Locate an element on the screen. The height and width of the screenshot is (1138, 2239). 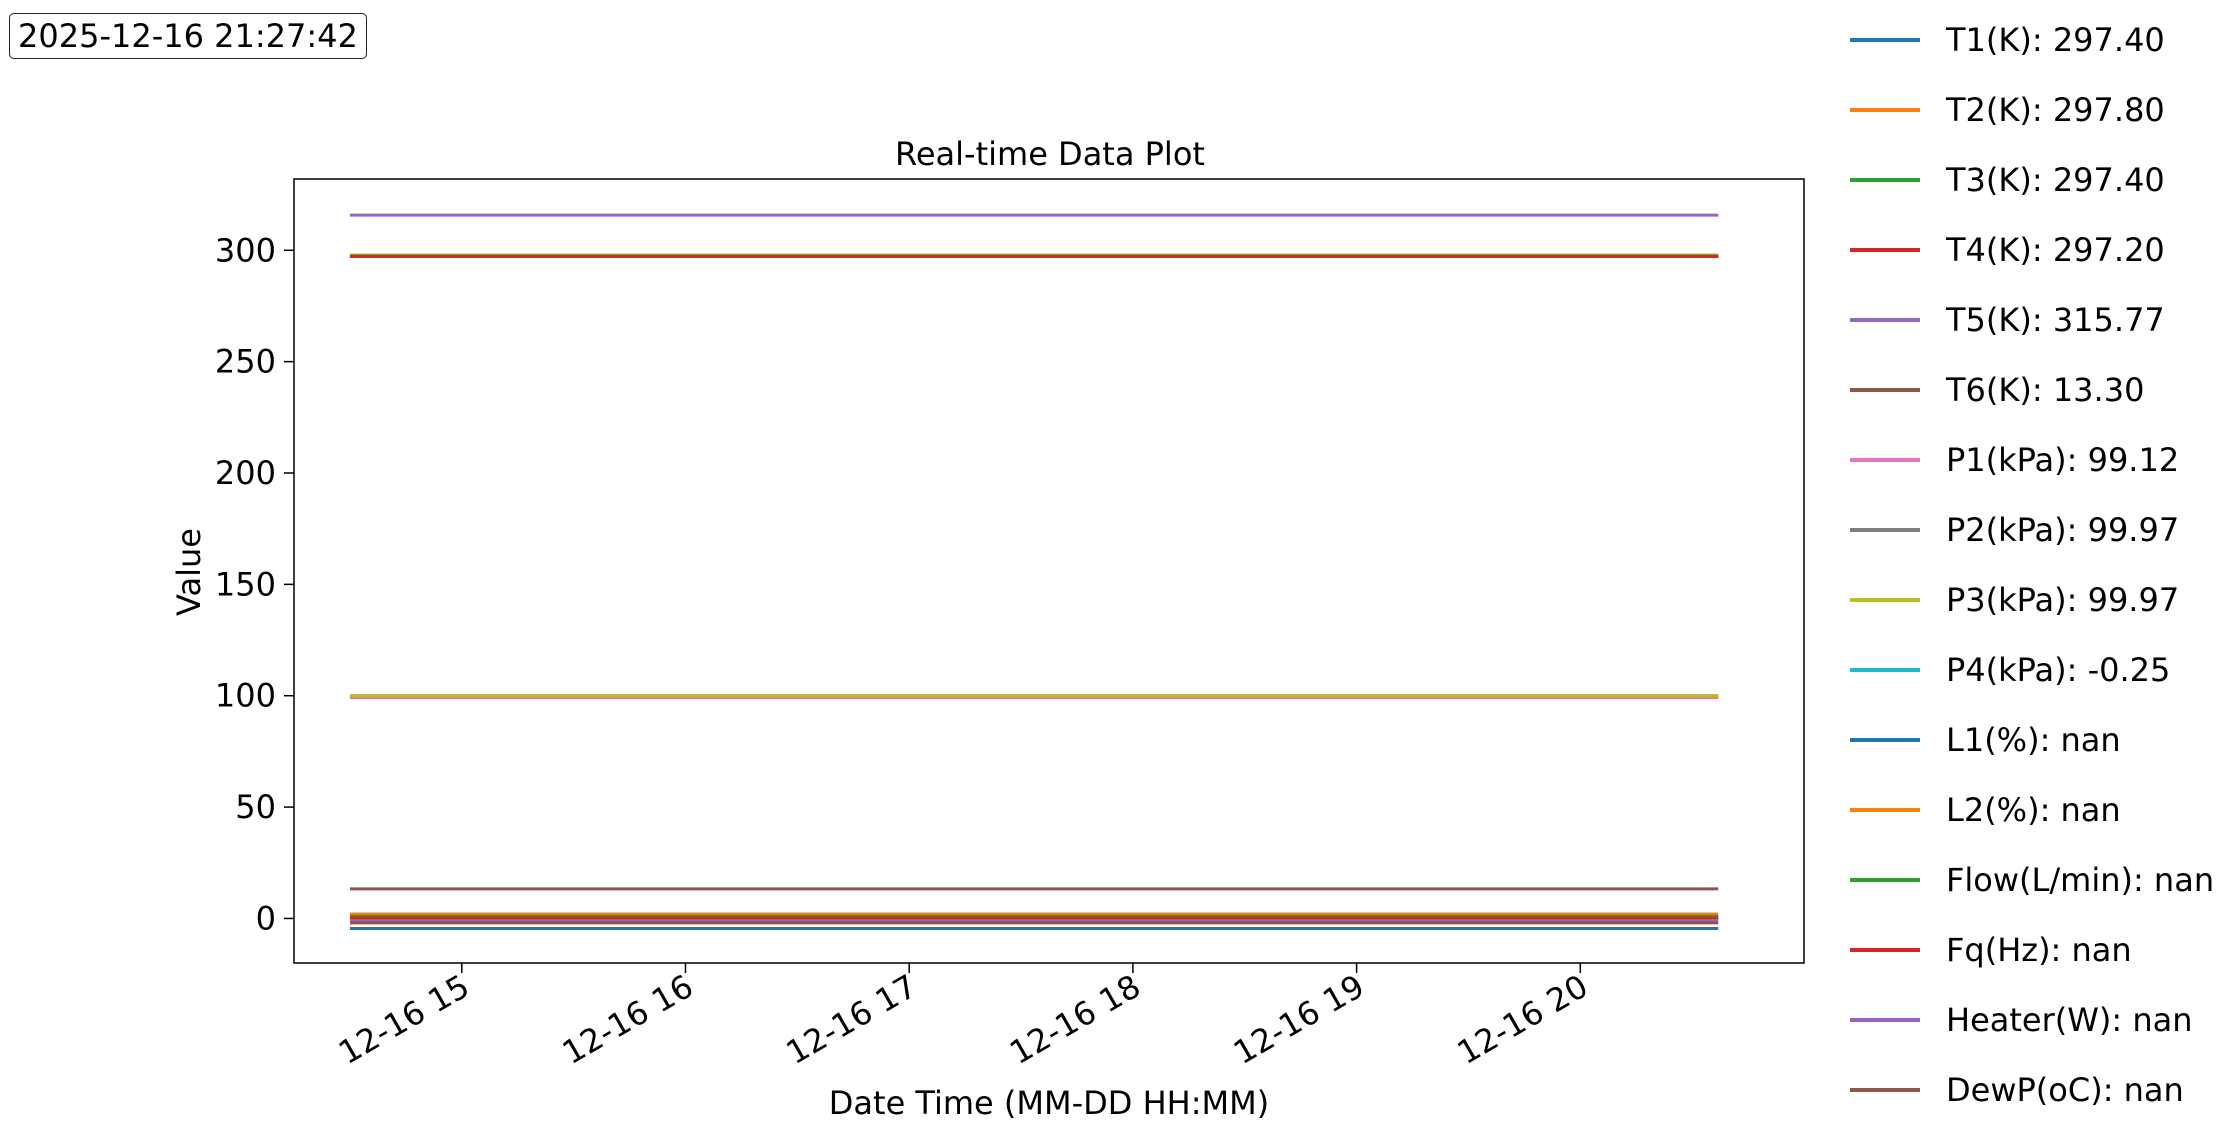
y-tick-label: 0 is located at coordinates (266, 918).